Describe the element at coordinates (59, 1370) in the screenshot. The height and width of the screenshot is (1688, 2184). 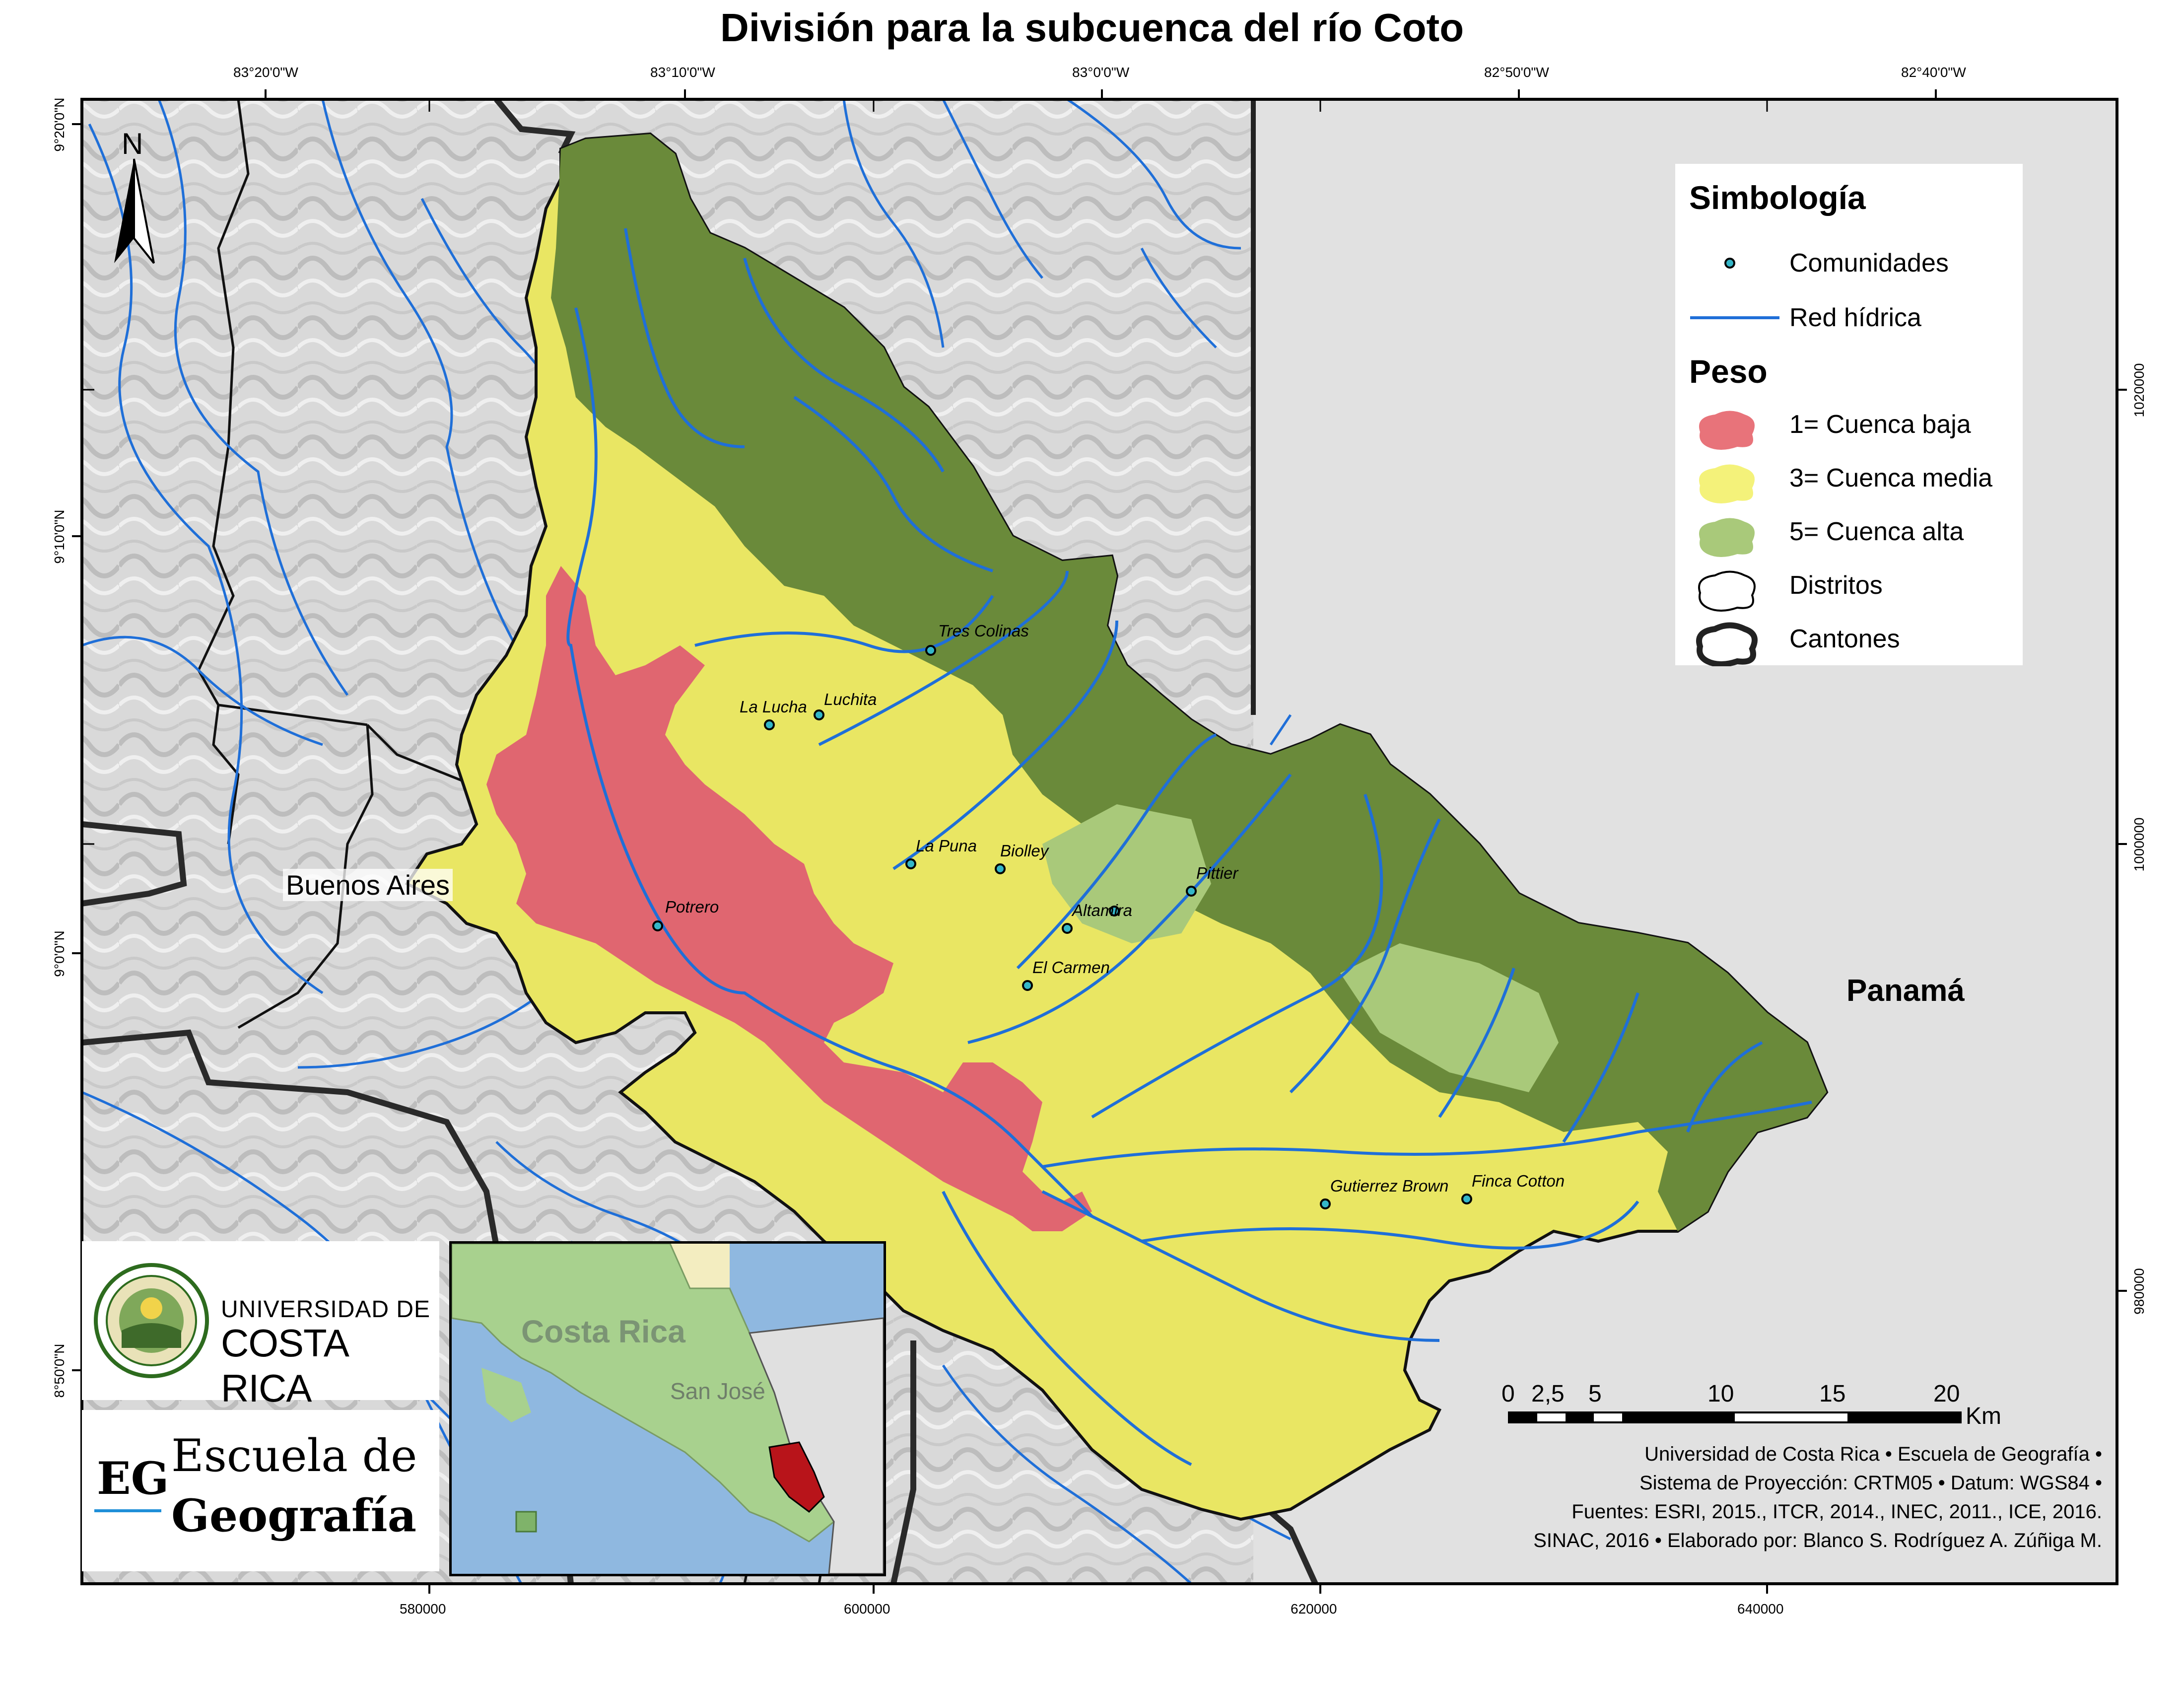
I see `coord-left-4: 8°50'0"N` at that location.